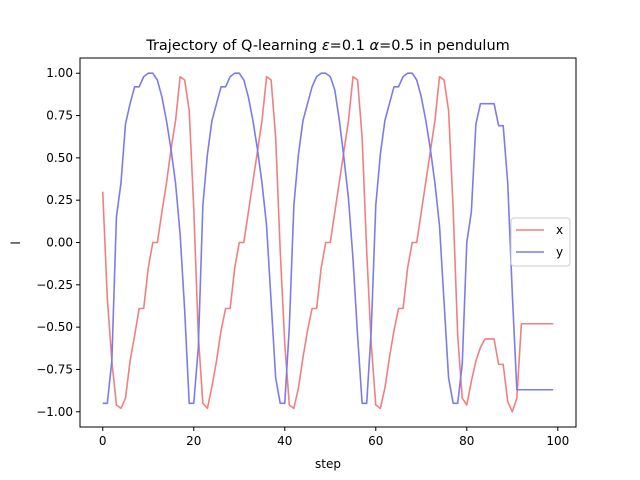 The height and width of the screenshot is (480, 640). Describe the element at coordinates (16, 242) in the screenshot. I see `y-axis-label: l` at that location.